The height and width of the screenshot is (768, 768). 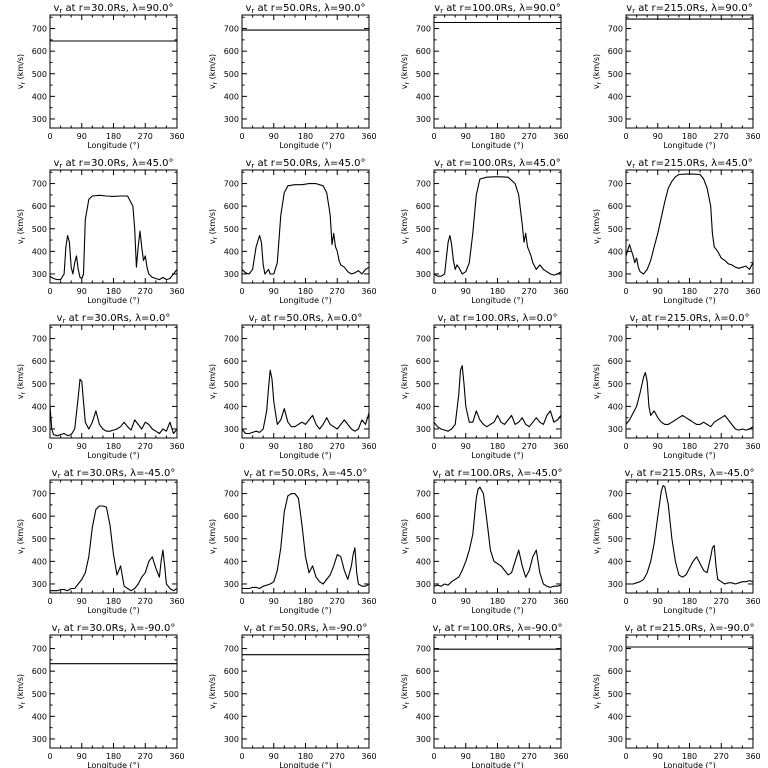 I want to click on title-rest: at r=100.0Rs, λ=45.0°, so click(x=502, y=163).